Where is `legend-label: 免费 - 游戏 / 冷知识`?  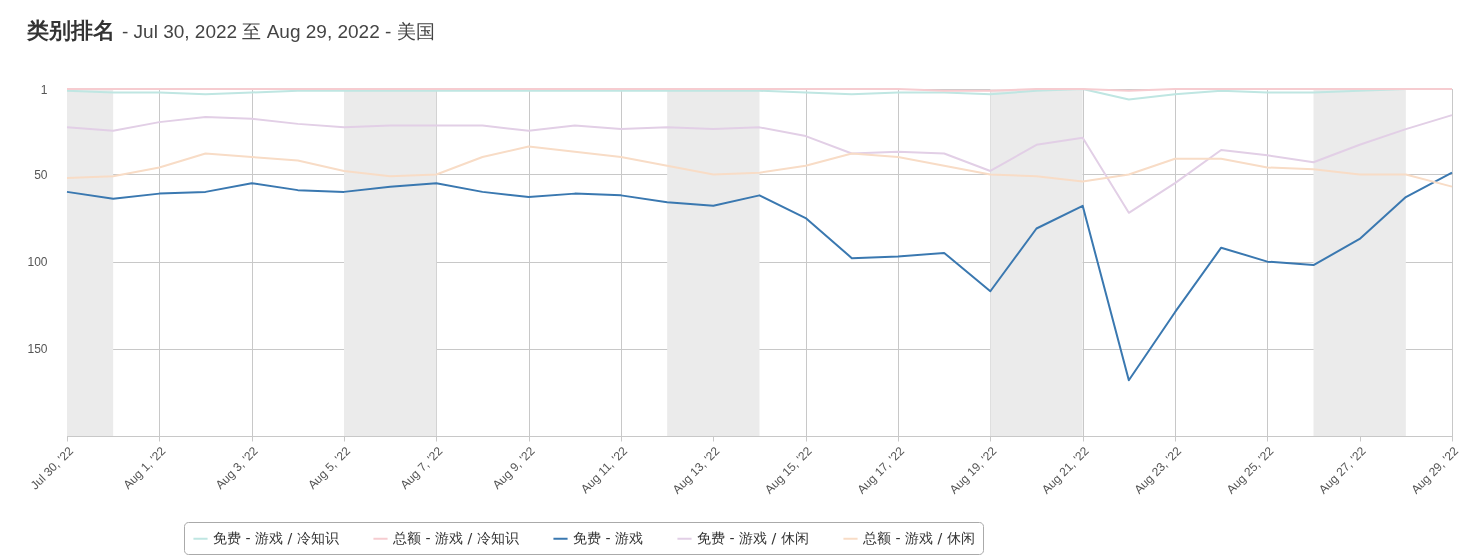 legend-label: 免费 - 游戏 / 冷知识 is located at coordinates (276, 537).